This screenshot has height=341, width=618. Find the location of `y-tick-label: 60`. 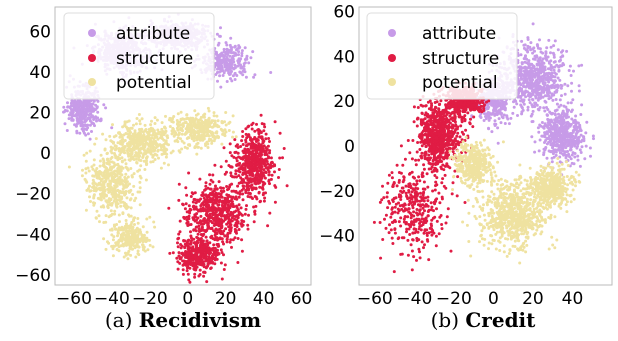

y-tick-label: 60 is located at coordinates (40, 32).